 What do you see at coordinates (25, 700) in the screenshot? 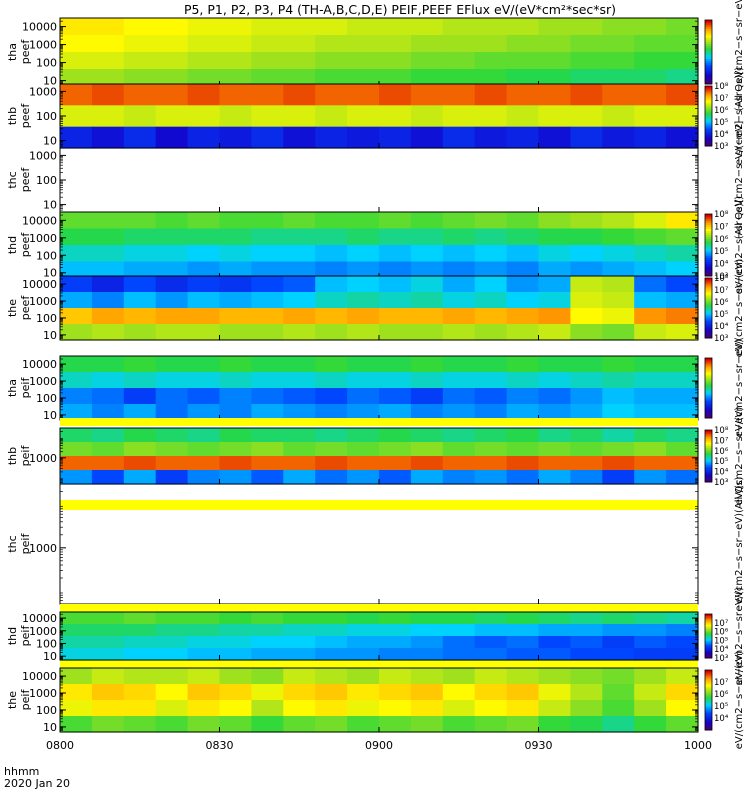
I see `panel-ylabel-product: peif` at bounding box center [25, 700].